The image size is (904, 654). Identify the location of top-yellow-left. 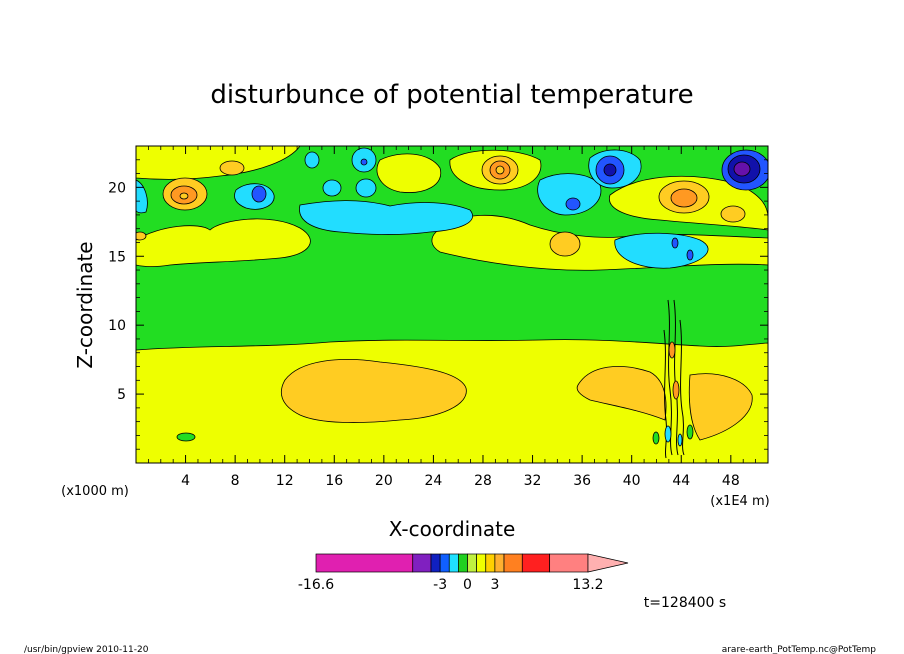
(218, 163).